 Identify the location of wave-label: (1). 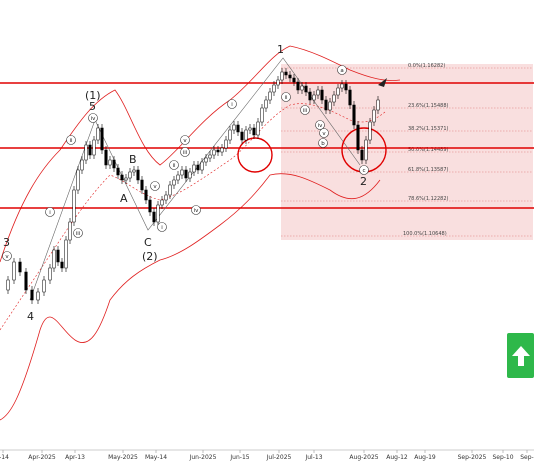
(93, 95).